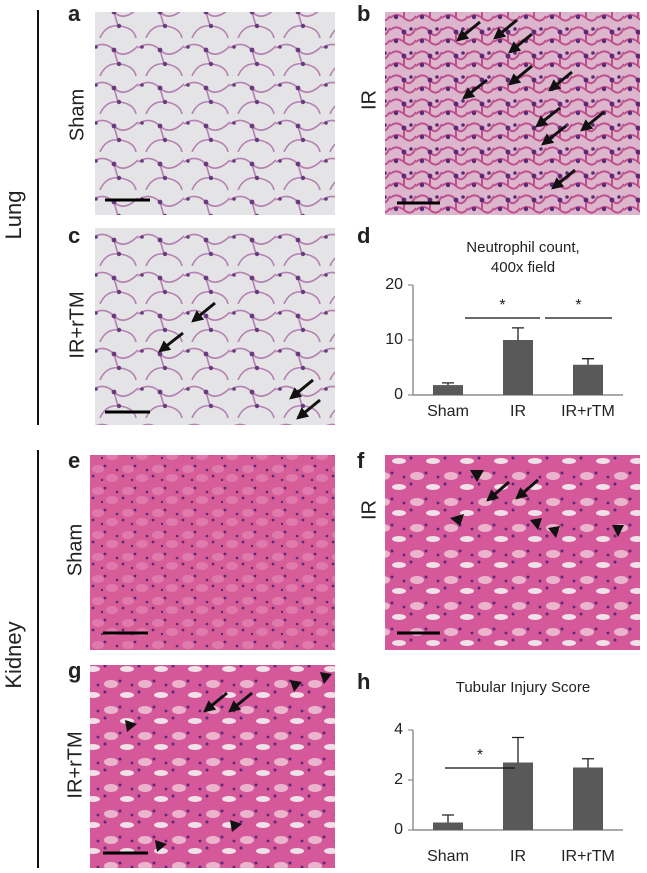 This screenshot has width=647, height=873. Describe the element at coordinates (394, 339) in the screenshot. I see `y-tick-label: 10` at that location.